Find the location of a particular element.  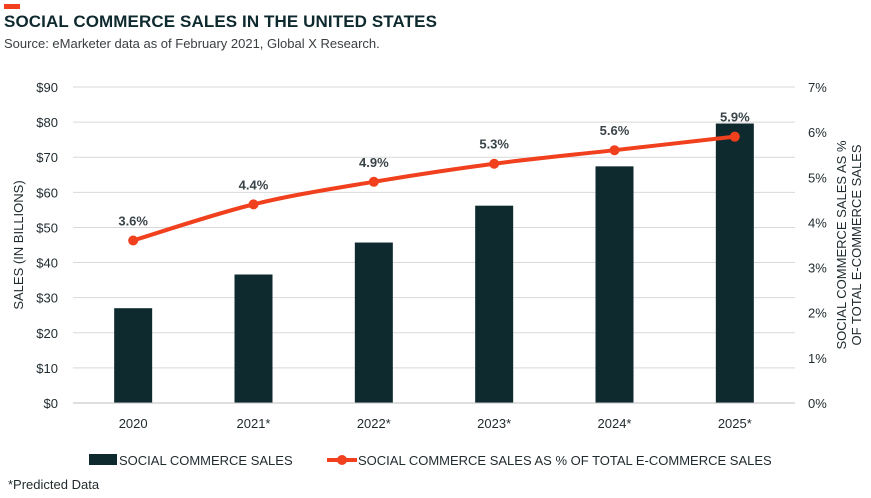

accent-bar is located at coordinates (12, 6).